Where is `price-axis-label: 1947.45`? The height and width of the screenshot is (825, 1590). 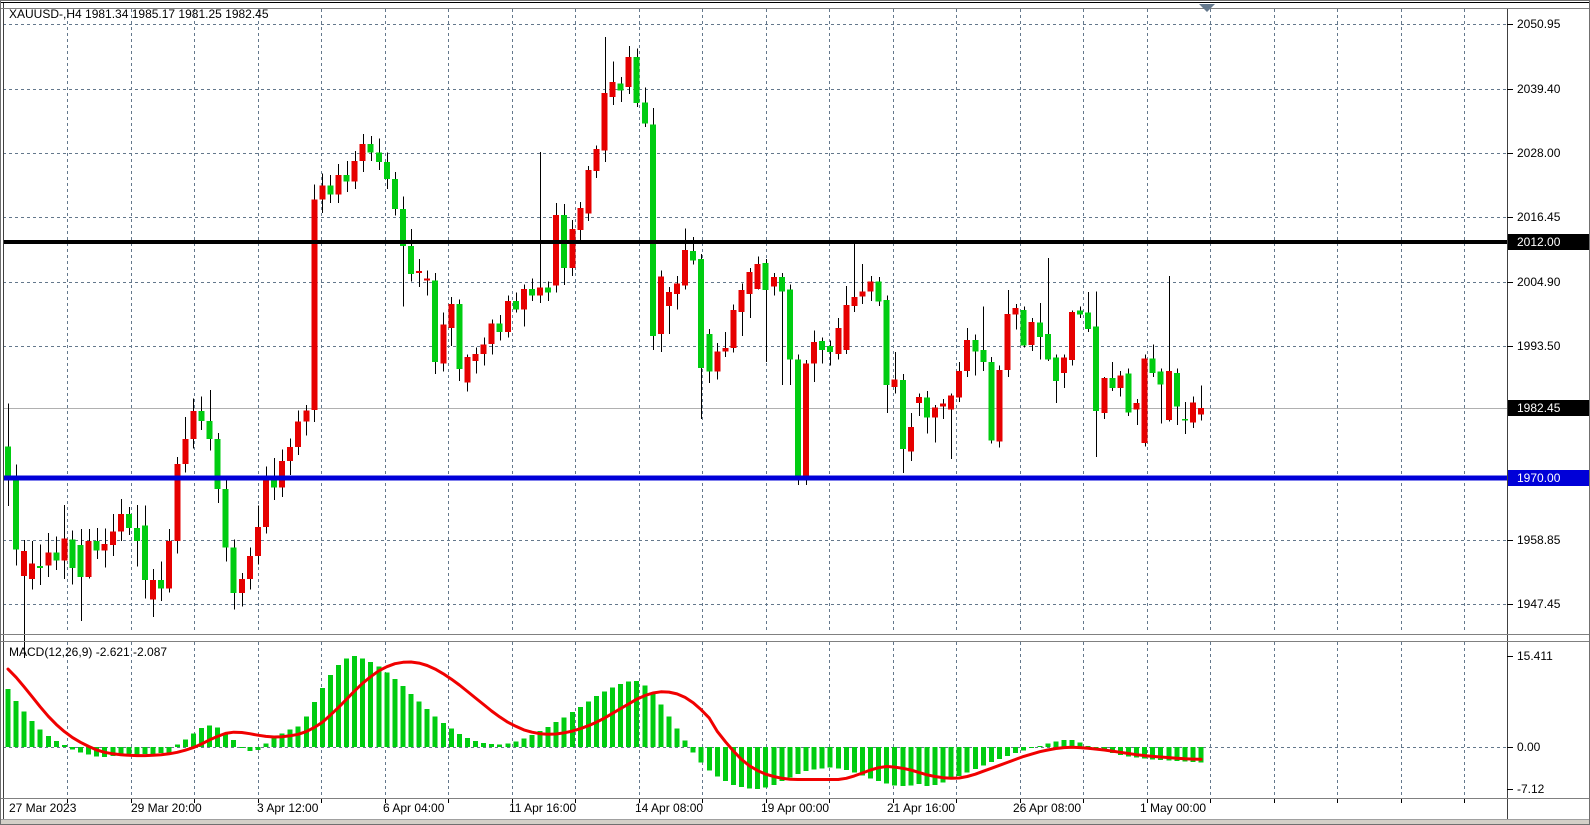
price-axis-label: 1947.45 is located at coordinates (1539, 604).